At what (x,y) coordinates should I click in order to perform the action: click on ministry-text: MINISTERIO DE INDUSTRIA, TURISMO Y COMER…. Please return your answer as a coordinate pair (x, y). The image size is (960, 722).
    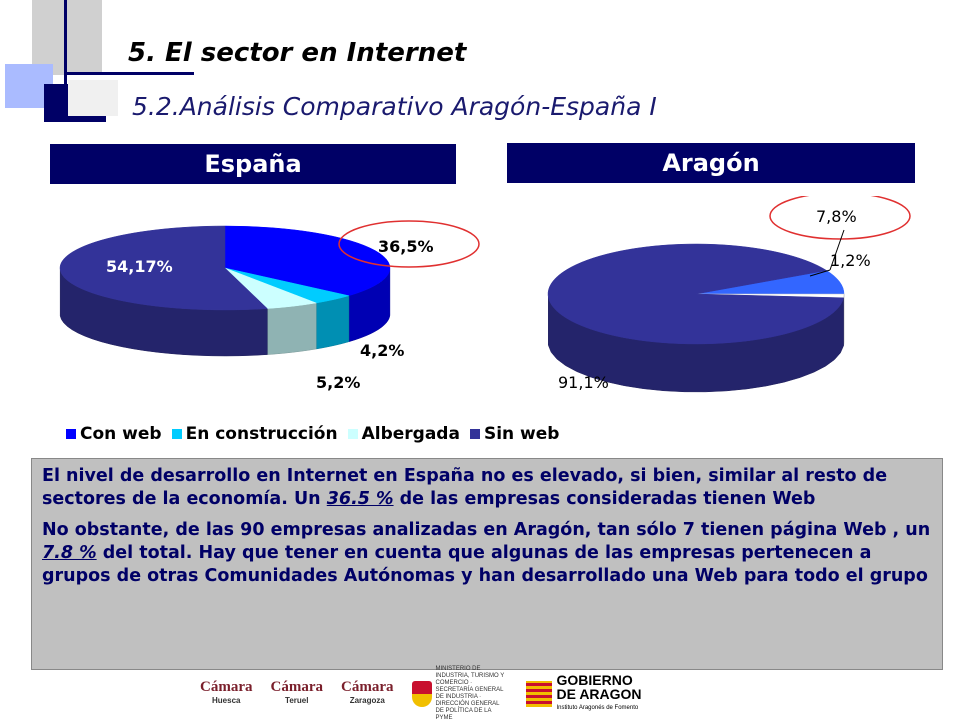
    Looking at the image, I should click on (472, 694).